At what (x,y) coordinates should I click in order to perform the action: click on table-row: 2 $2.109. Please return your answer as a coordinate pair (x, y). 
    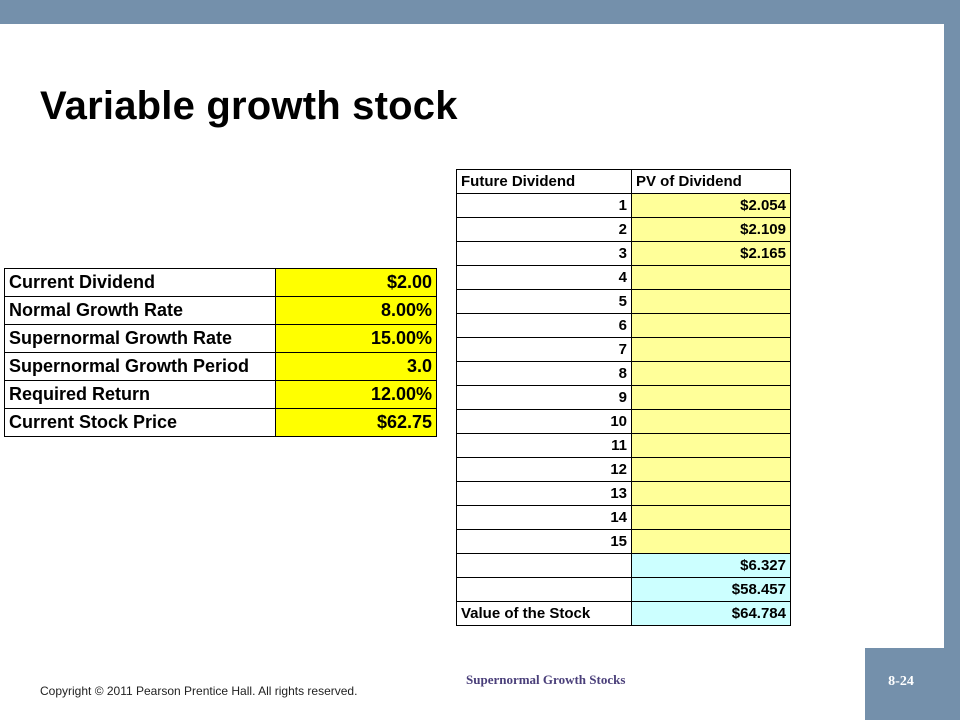
    Looking at the image, I should click on (623, 229).